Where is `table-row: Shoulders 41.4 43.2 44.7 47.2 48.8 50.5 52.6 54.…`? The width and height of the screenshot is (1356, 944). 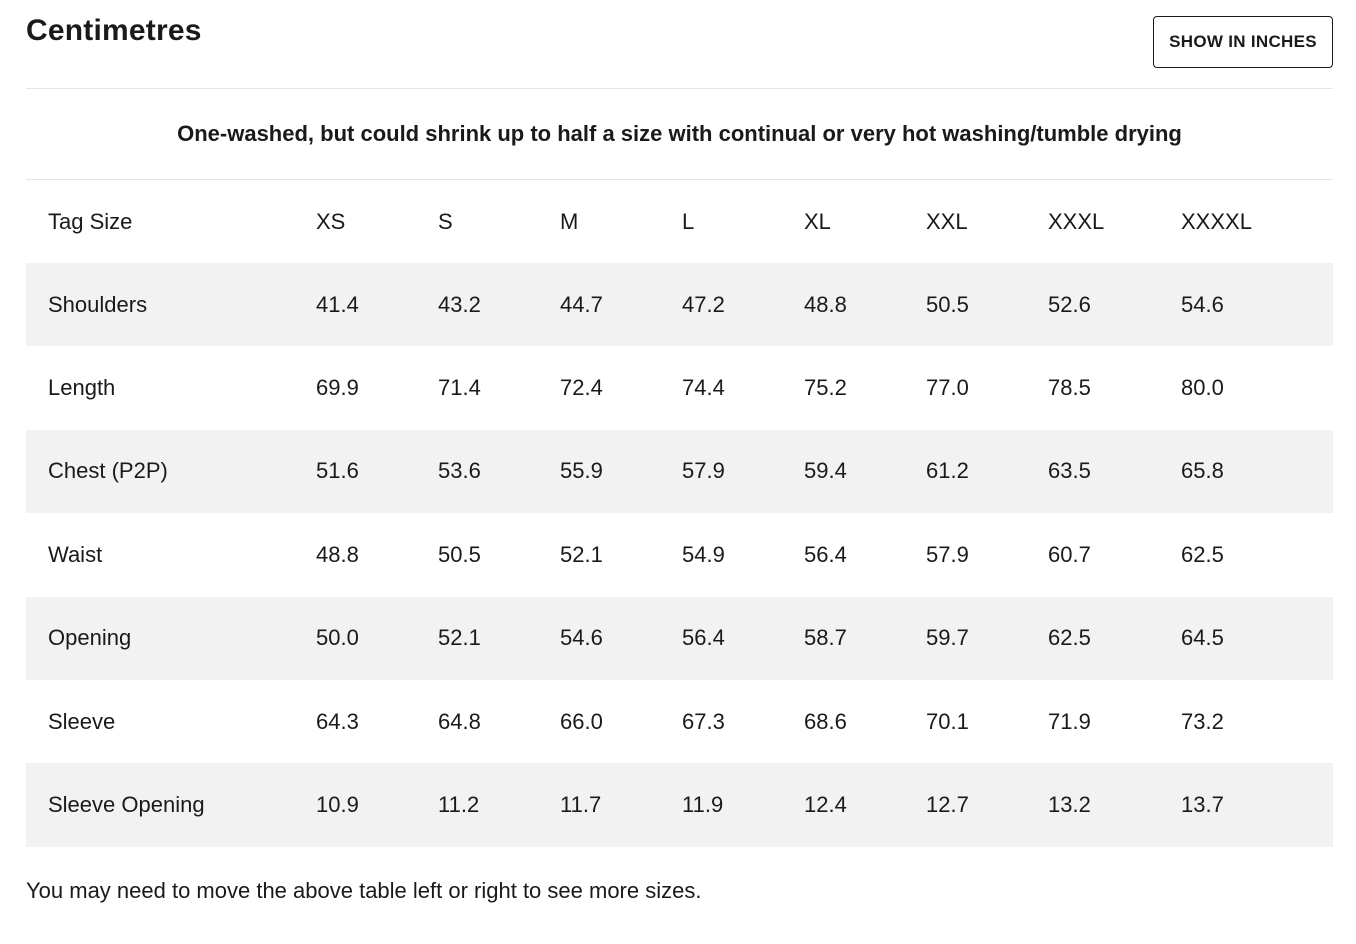
table-row: Shoulders 41.4 43.2 44.7 47.2 48.8 50.5 52.6 54.… is located at coordinates (679, 305).